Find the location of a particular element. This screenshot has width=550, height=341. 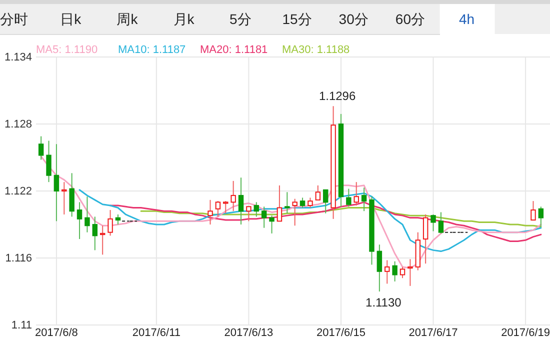

line-series is located at coordinates (341, 217).